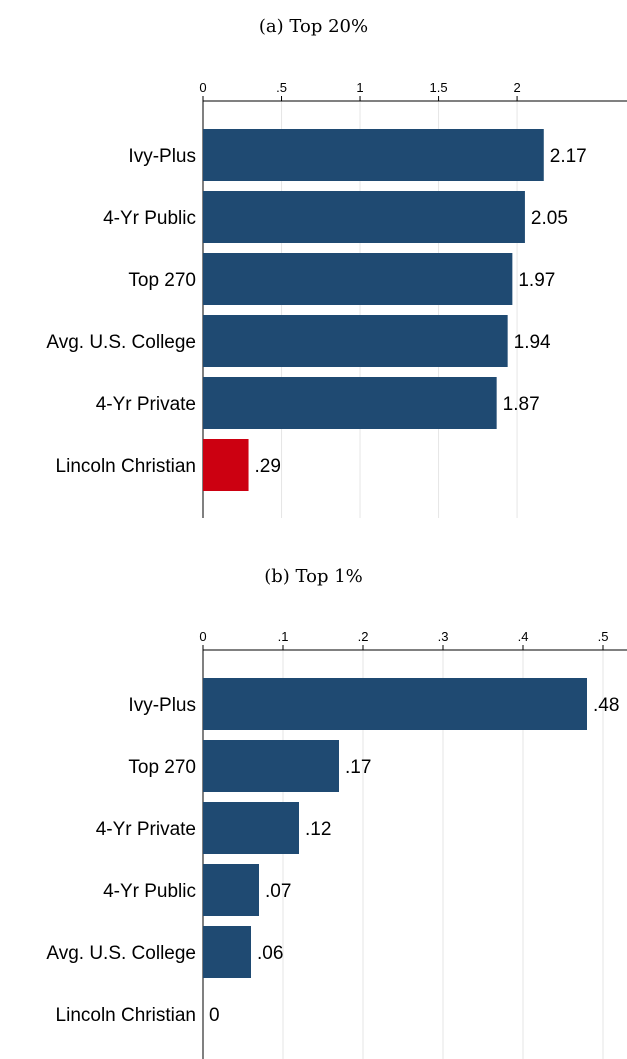  What do you see at coordinates (521, 404) in the screenshot?
I see `data-label: 1.87` at bounding box center [521, 404].